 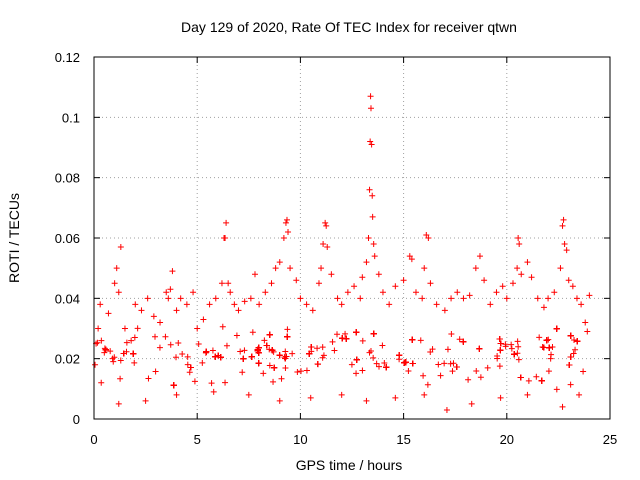 What do you see at coordinates (507, 439) in the screenshot?
I see `x-tick-label: 20` at bounding box center [507, 439].